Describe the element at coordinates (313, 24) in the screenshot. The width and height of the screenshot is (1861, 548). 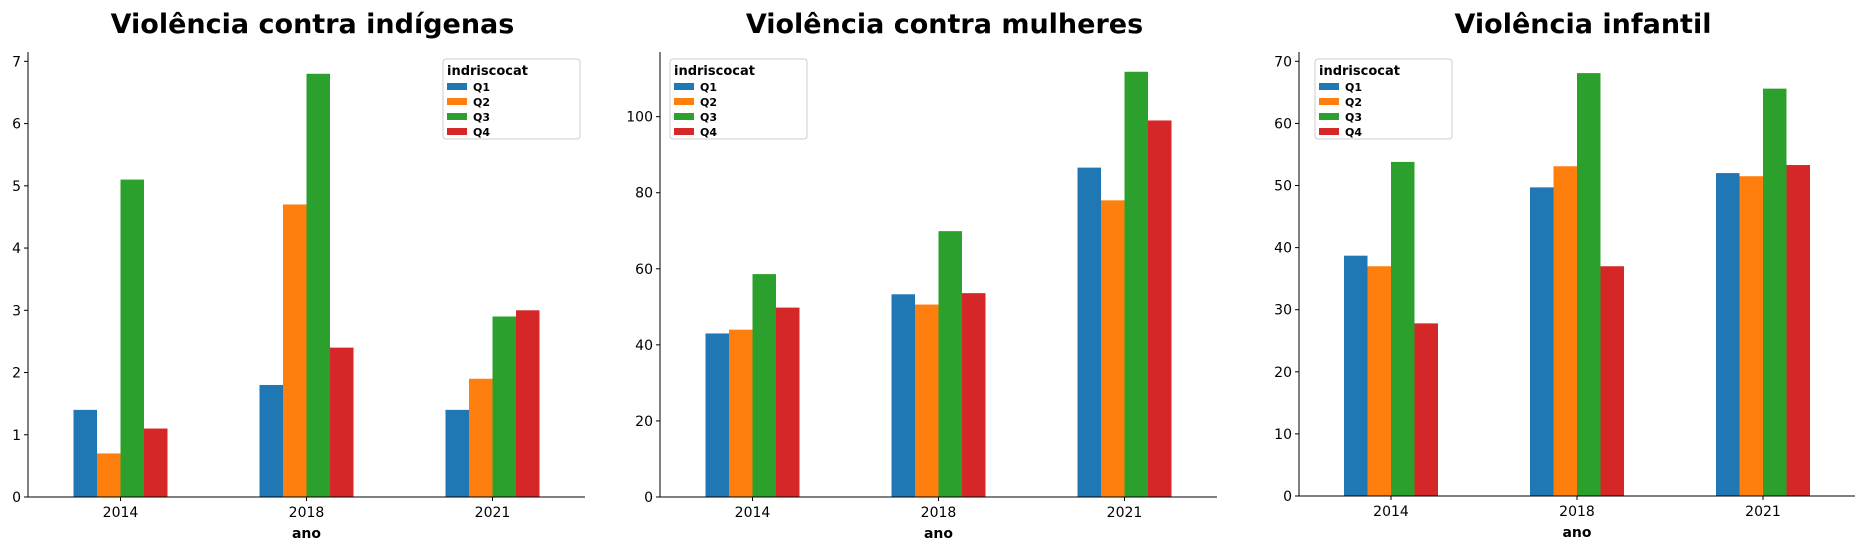
I see `chart-title: Violência contra indígenas` at that location.